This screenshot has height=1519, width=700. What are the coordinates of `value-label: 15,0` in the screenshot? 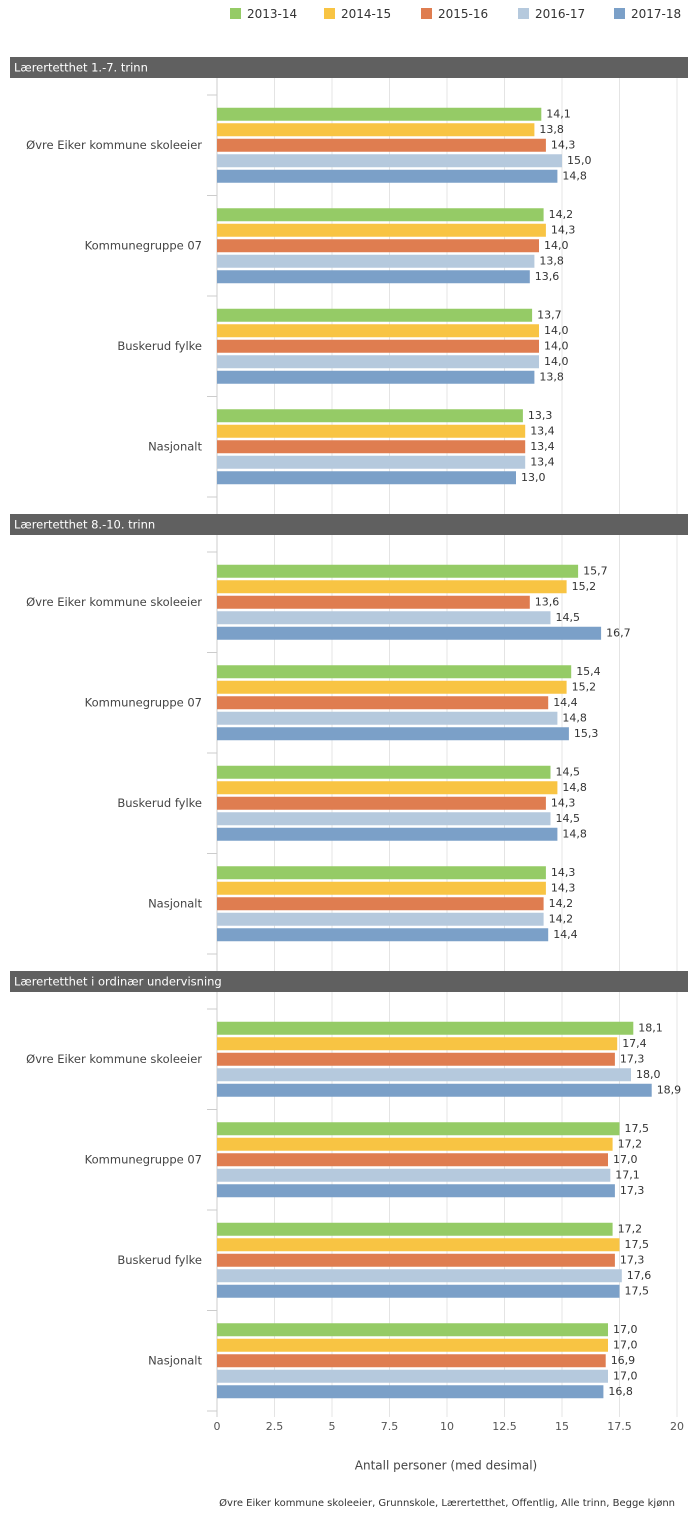 It's located at (579, 160).